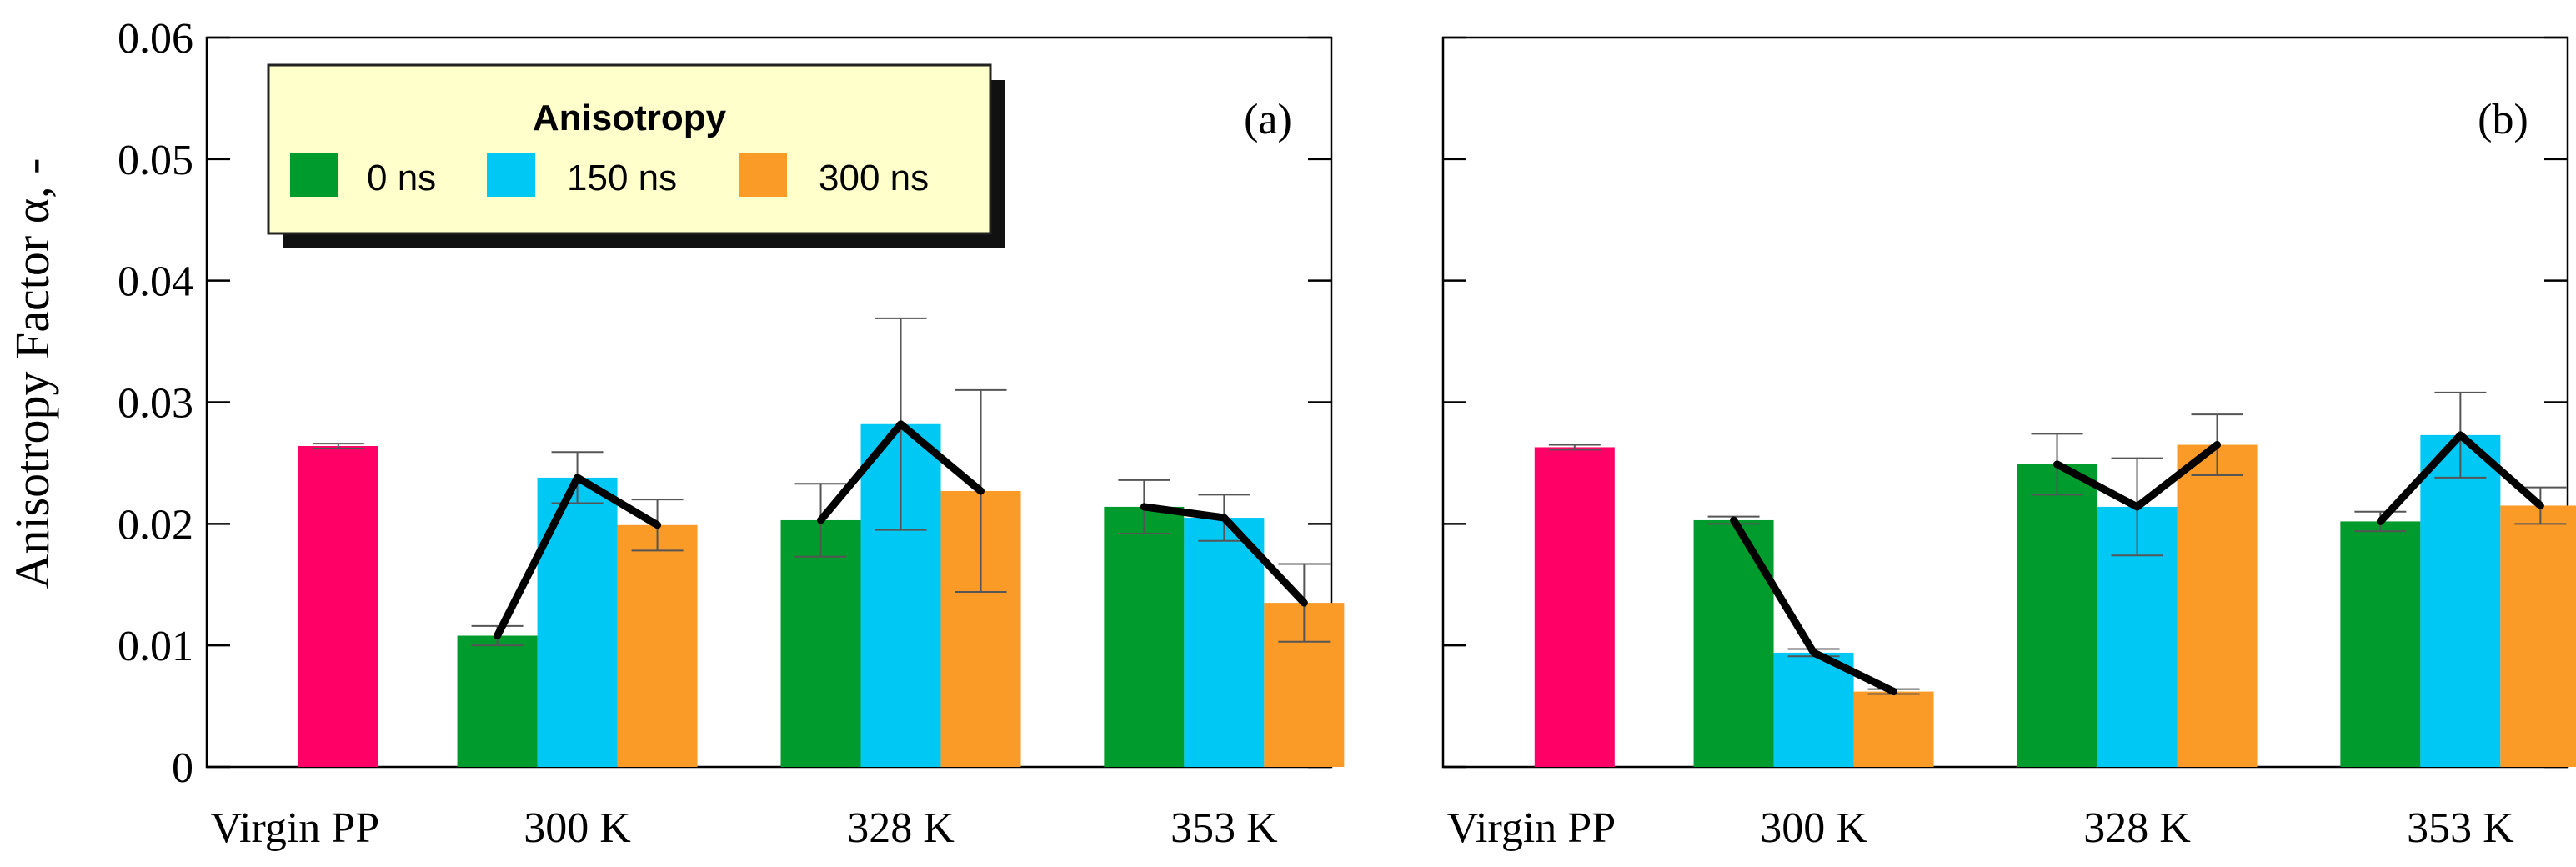 This screenshot has width=2576, height=867. I want to click on y-tick-label: 0.01, so click(155, 647).